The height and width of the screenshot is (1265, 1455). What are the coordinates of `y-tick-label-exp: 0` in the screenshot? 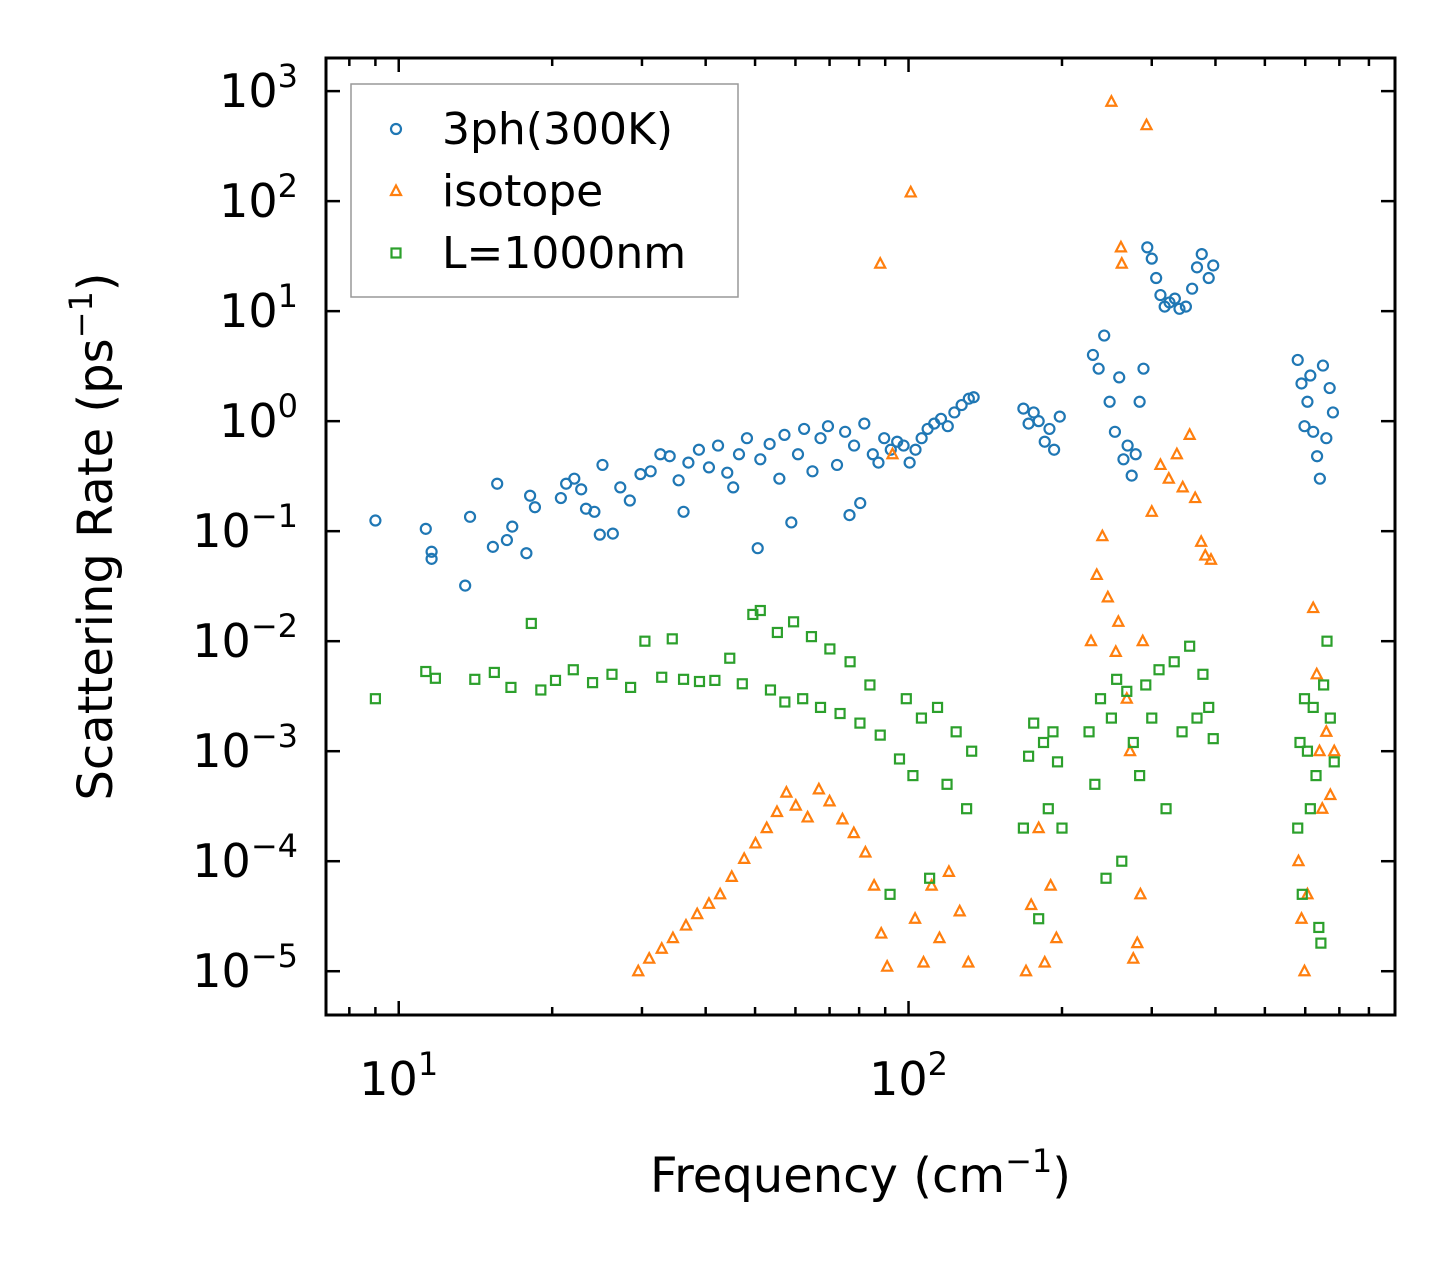 It's located at (288, 406).